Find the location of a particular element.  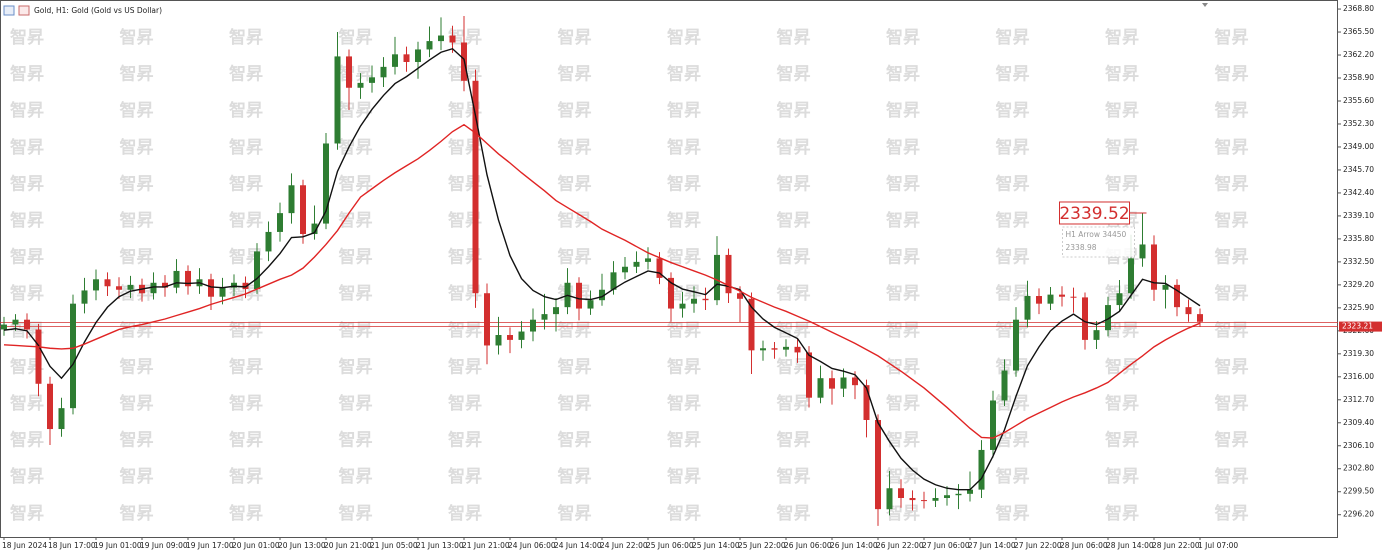

price-label: 2339.52 is located at coordinates (1094, 214).